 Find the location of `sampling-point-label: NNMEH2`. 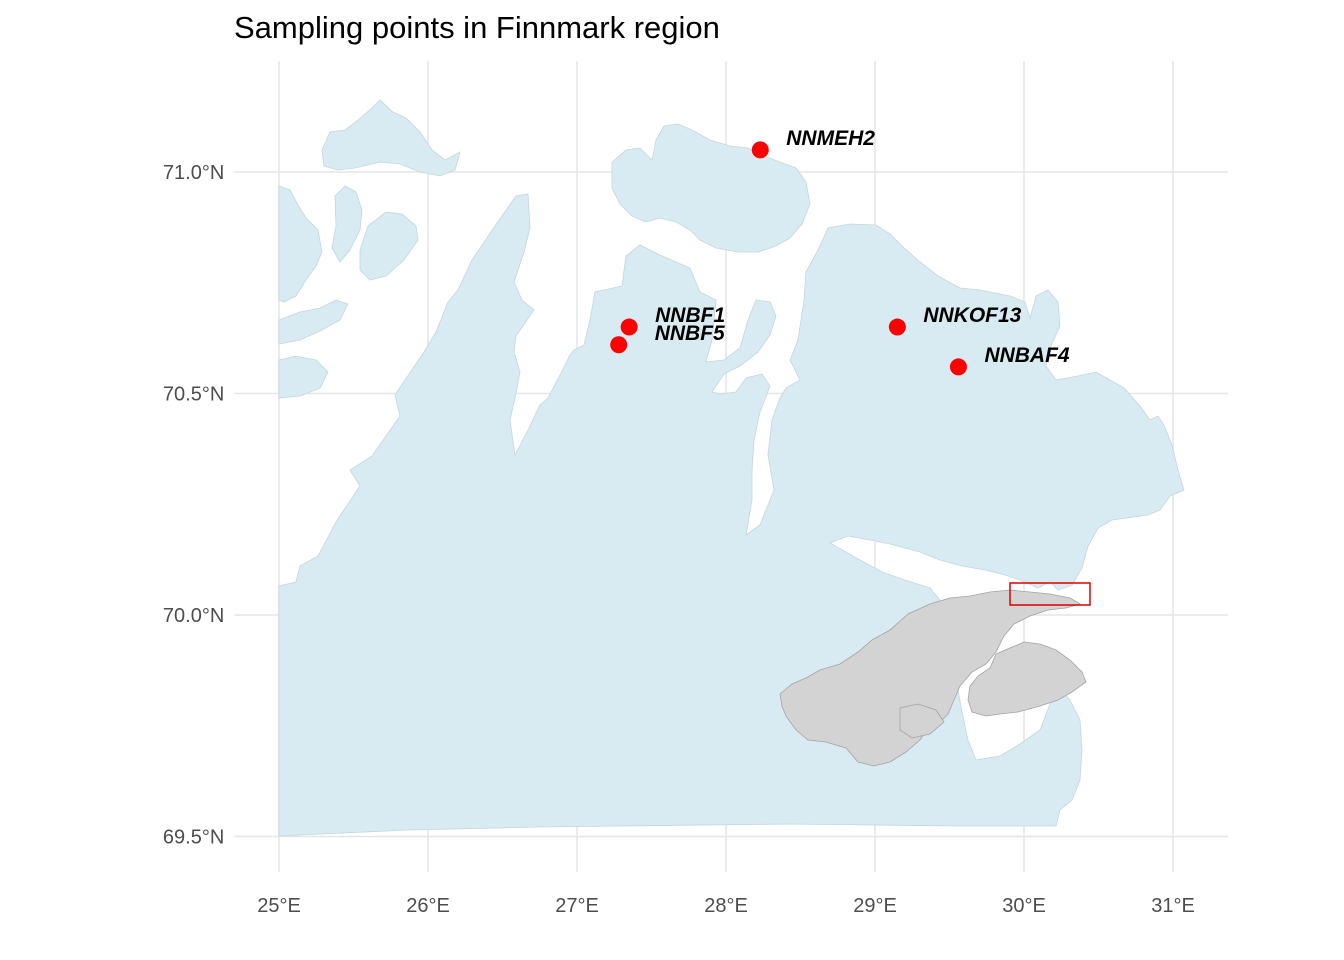

sampling-point-label: NNMEH2 is located at coordinates (830, 138).